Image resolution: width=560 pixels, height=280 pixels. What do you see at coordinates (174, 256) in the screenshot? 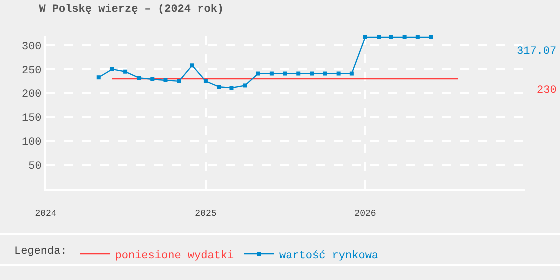
I see `legend-label: poniesione wydatki` at bounding box center [174, 256].